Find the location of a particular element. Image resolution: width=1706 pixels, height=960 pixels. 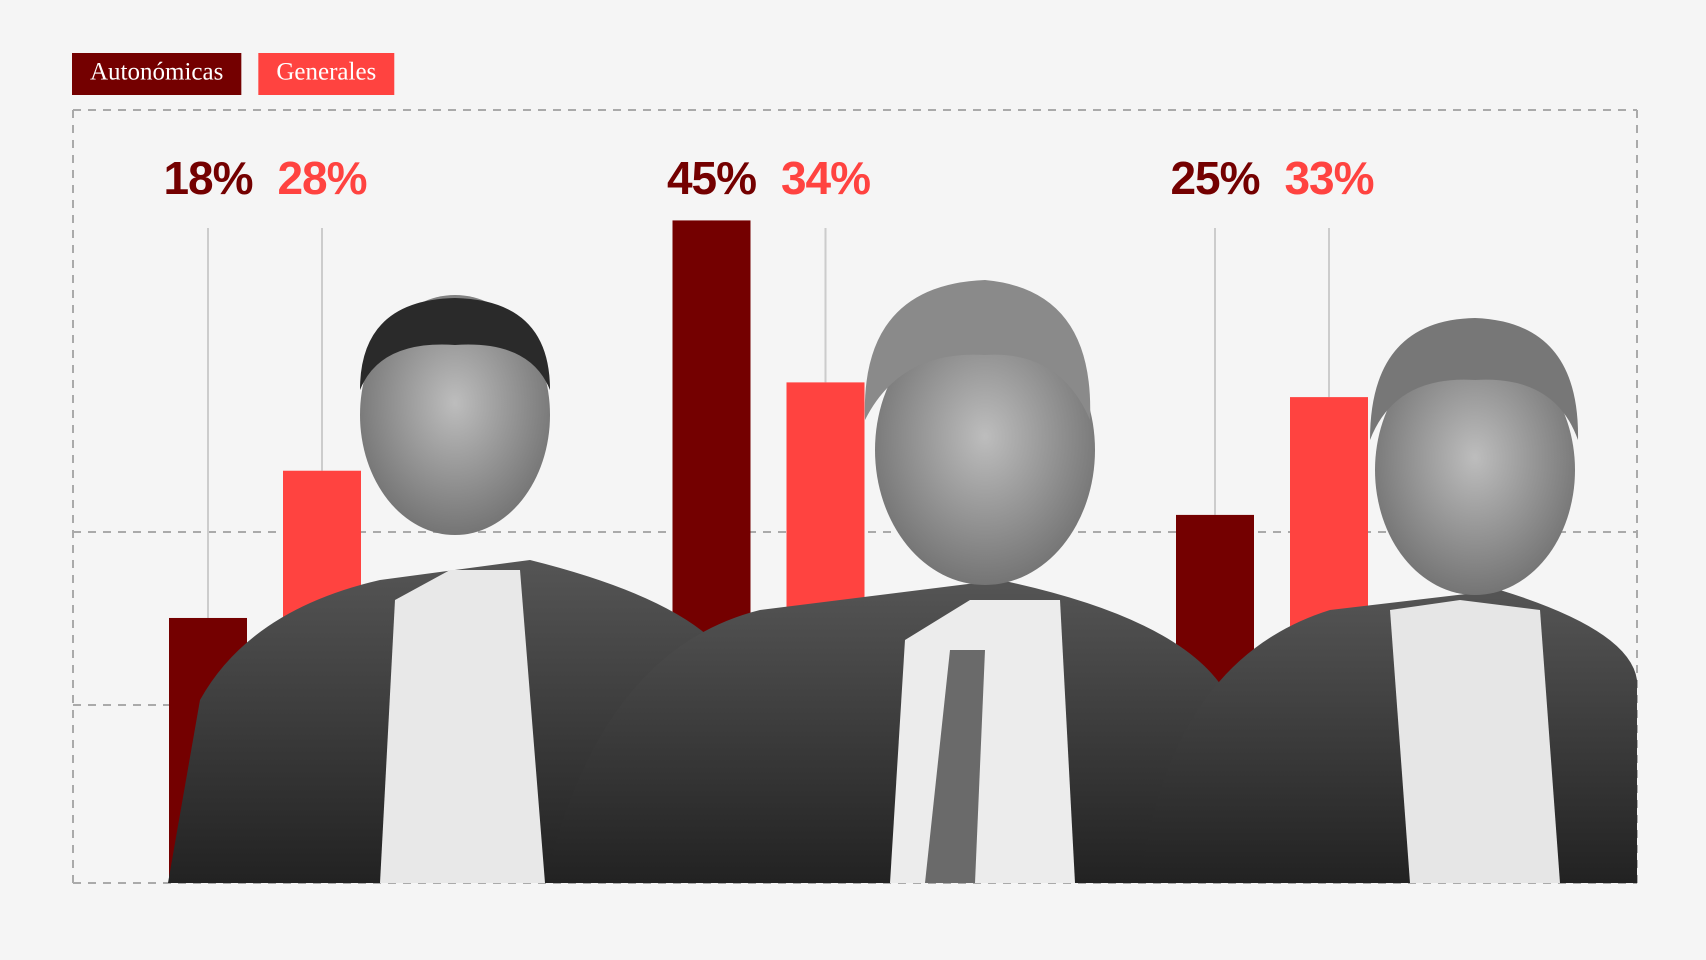

legend: Autonómicas Generales is located at coordinates (233, 74).